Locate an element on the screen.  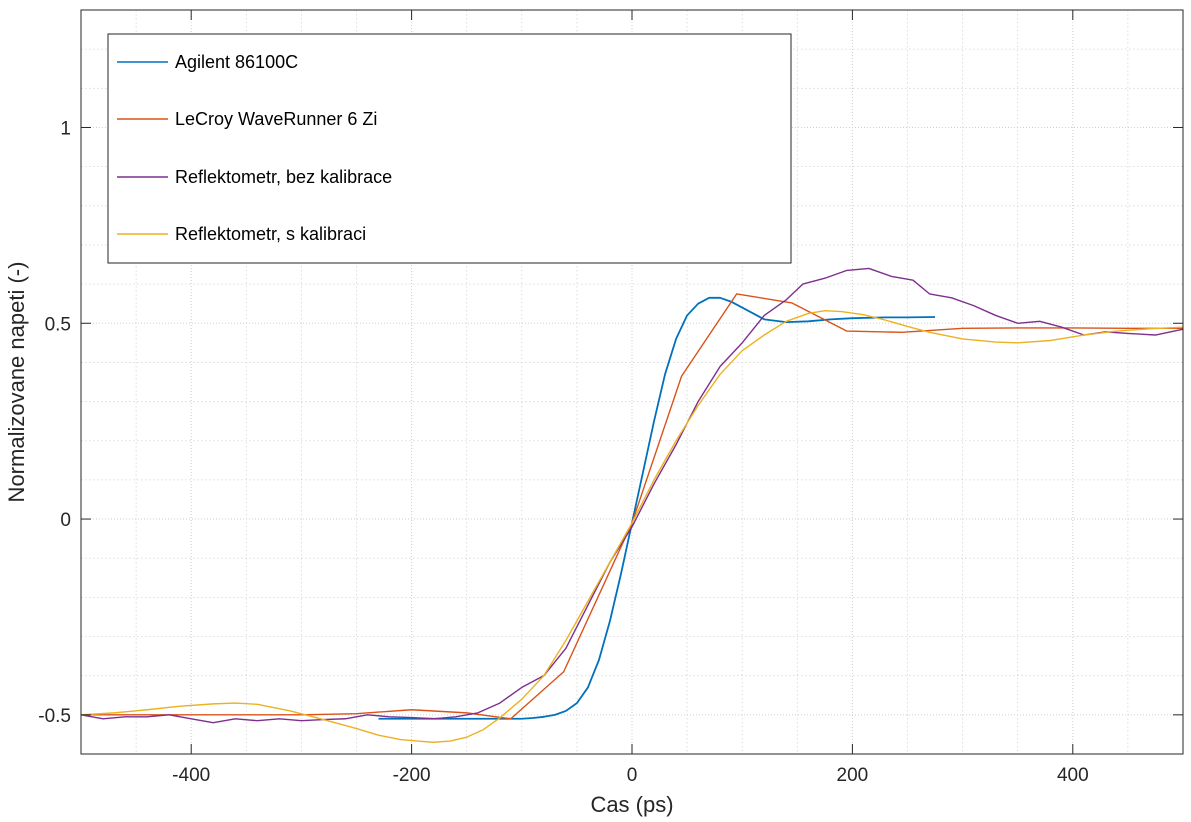
x-axis-label: Cas (ps) is located at coordinates (631, 804).